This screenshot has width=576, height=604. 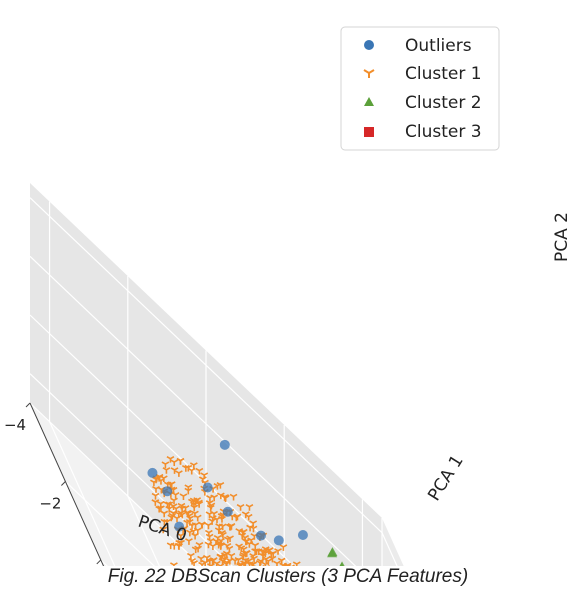 I want to click on tick-labels: −4−202468−4−2024−2024, so click(x=53, y=483).